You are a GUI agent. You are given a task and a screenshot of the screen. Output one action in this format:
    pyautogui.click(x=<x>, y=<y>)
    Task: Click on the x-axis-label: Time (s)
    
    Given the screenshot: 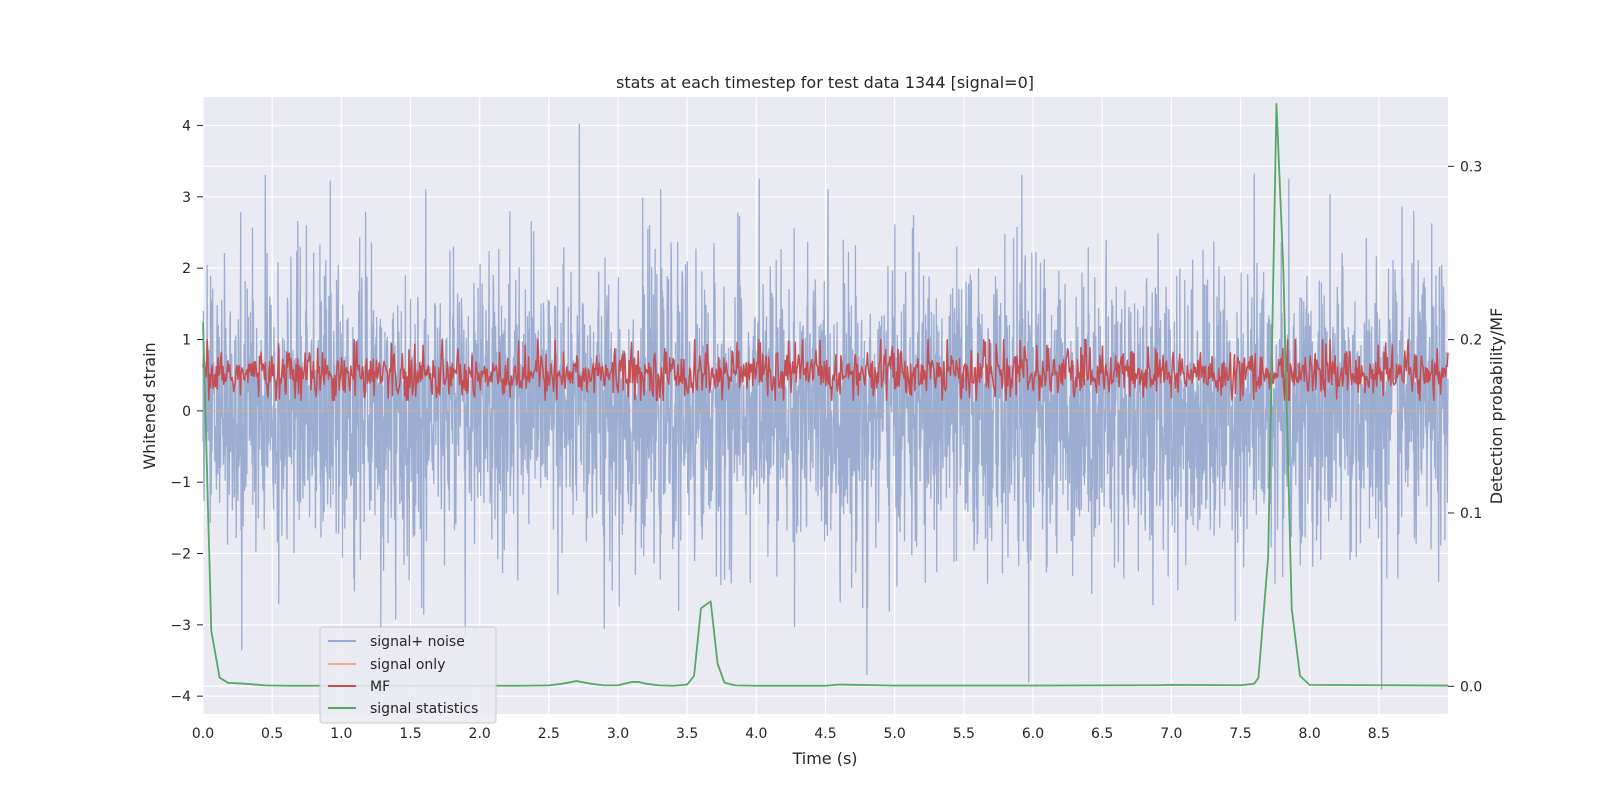 What is the action you would take?
    pyautogui.click(x=824, y=758)
    